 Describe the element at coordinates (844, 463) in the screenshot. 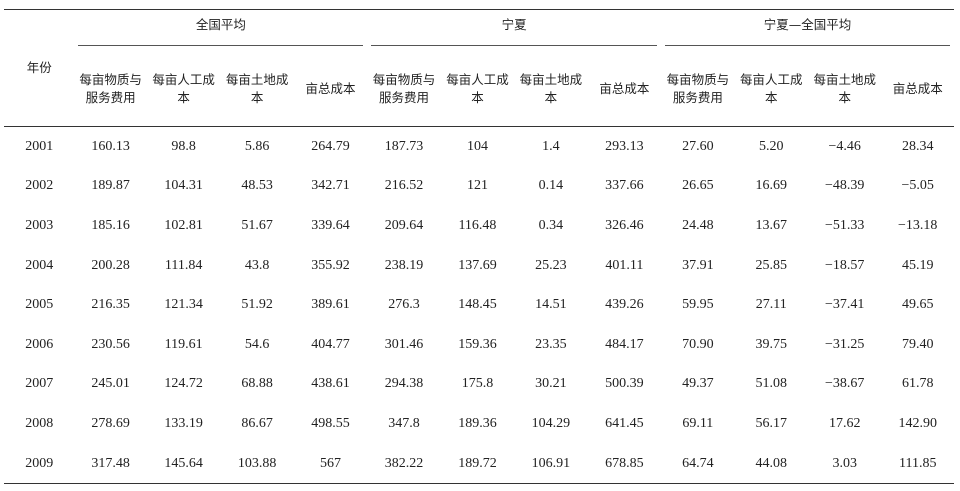

I see `value-cell: 3.03` at that location.